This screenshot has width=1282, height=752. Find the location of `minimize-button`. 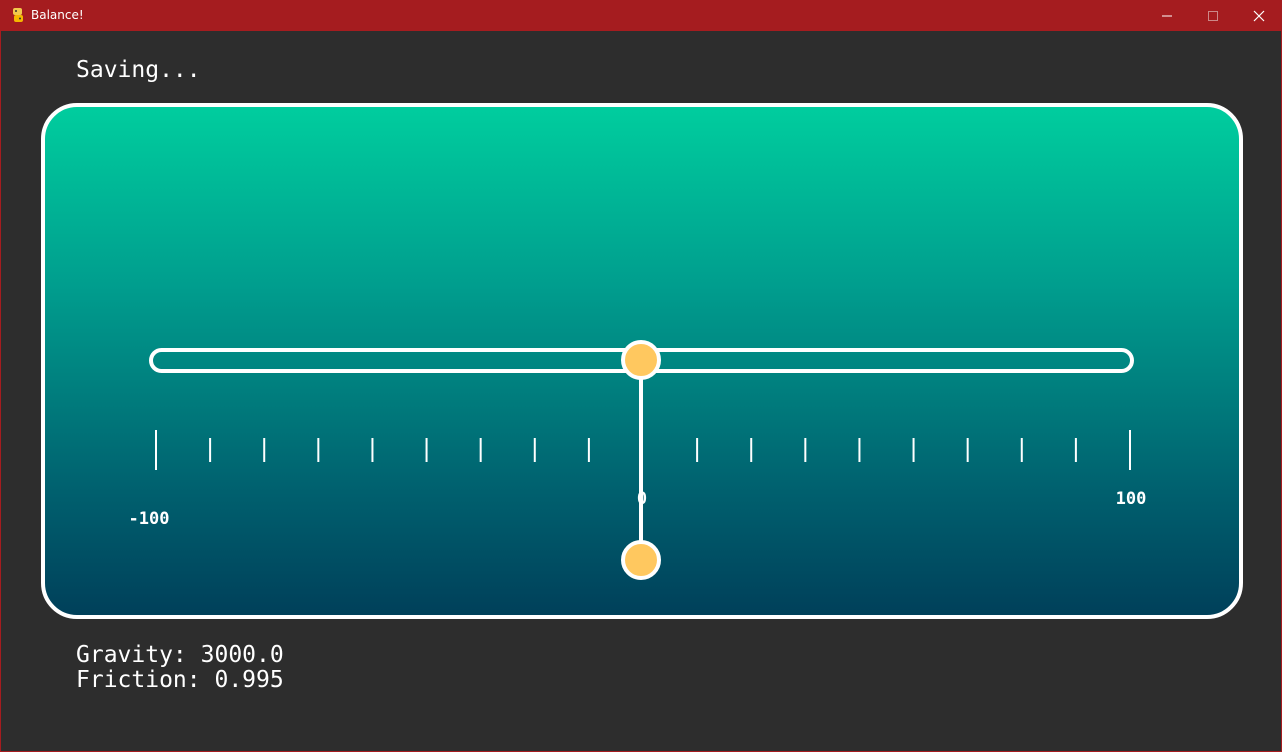

minimize-button is located at coordinates (1167, 15).